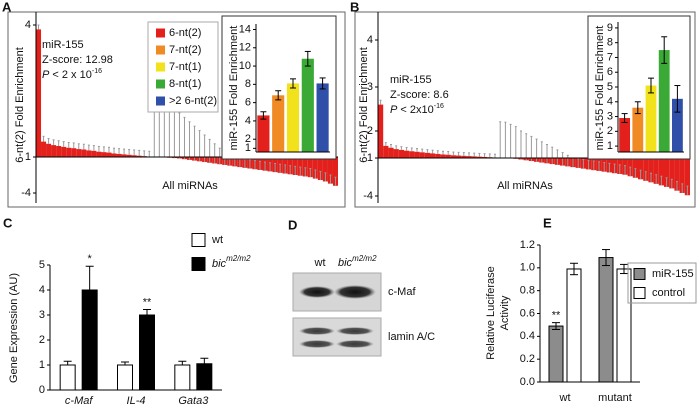 This screenshot has width=700, height=410. What do you see at coordinates (185, 67) in the screenshot?
I see `legend-label: 7-nt(1)` at bounding box center [185, 67].